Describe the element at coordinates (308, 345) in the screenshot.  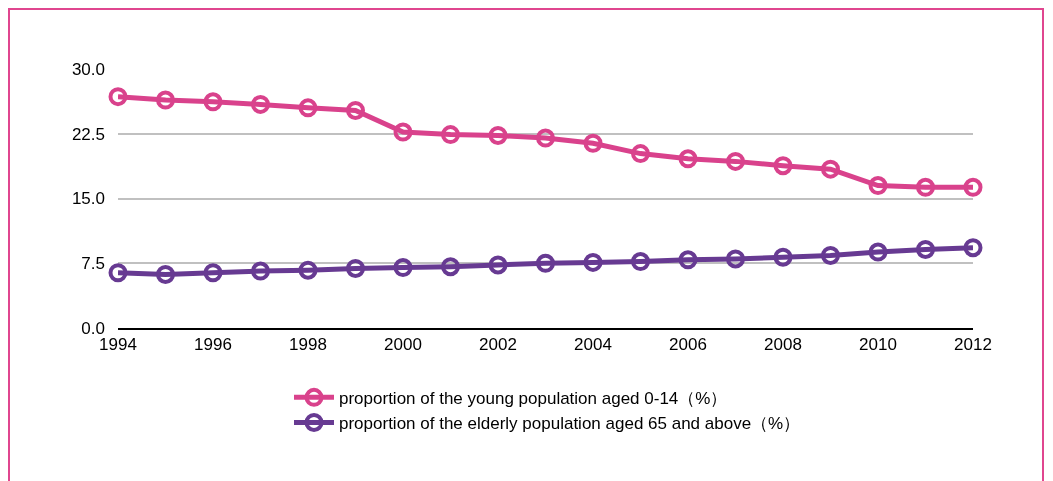
I see `x-tick-label: 1998` at that location.